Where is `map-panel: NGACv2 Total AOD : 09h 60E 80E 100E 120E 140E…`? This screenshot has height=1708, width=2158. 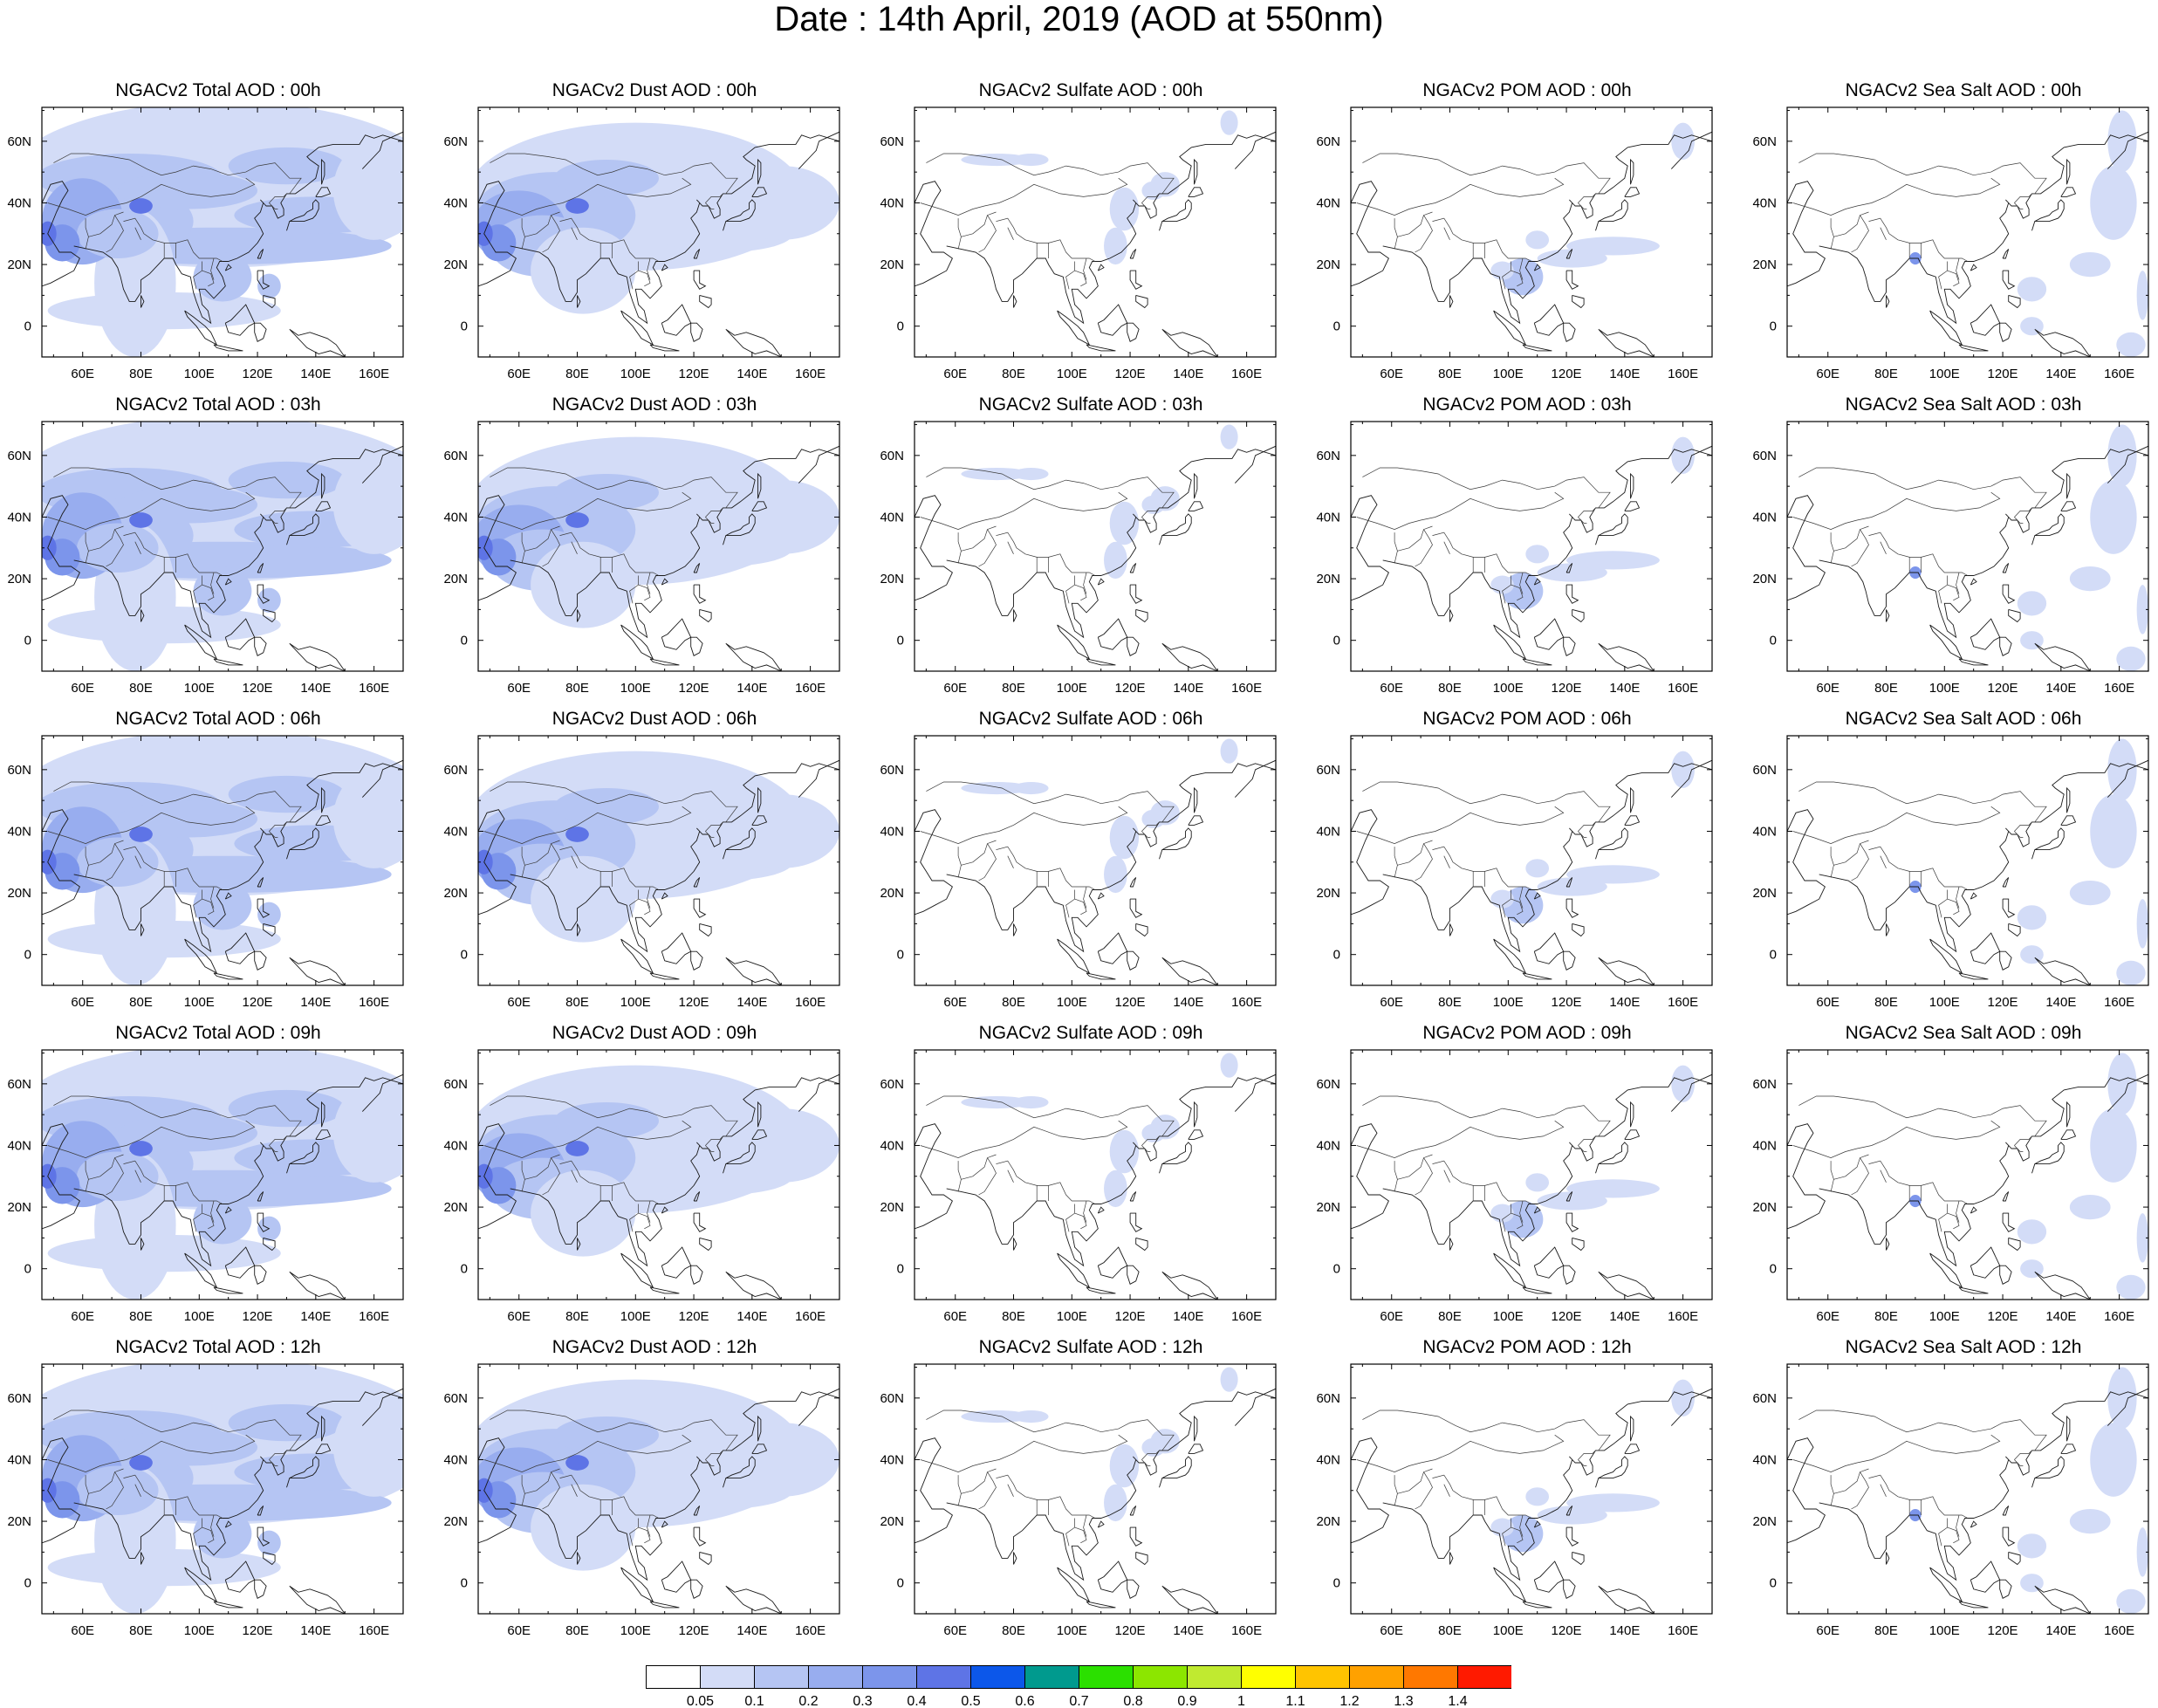
map-panel: NGACv2 Total AOD : 09h 60E 80E 100E 120E 140E… is located at coordinates (218, 1179).